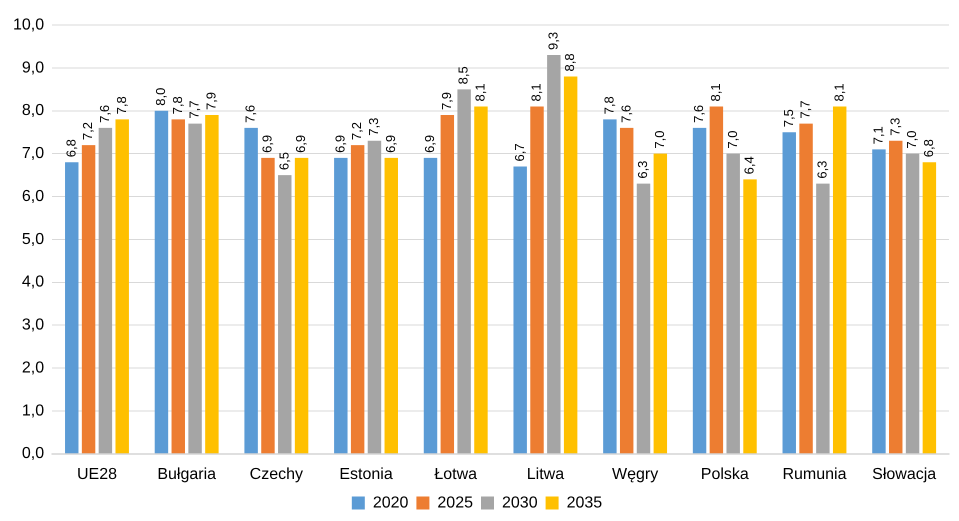  Describe the element at coordinates (520, 503) in the screenshot. I see `legend-label: 2030` at that location.